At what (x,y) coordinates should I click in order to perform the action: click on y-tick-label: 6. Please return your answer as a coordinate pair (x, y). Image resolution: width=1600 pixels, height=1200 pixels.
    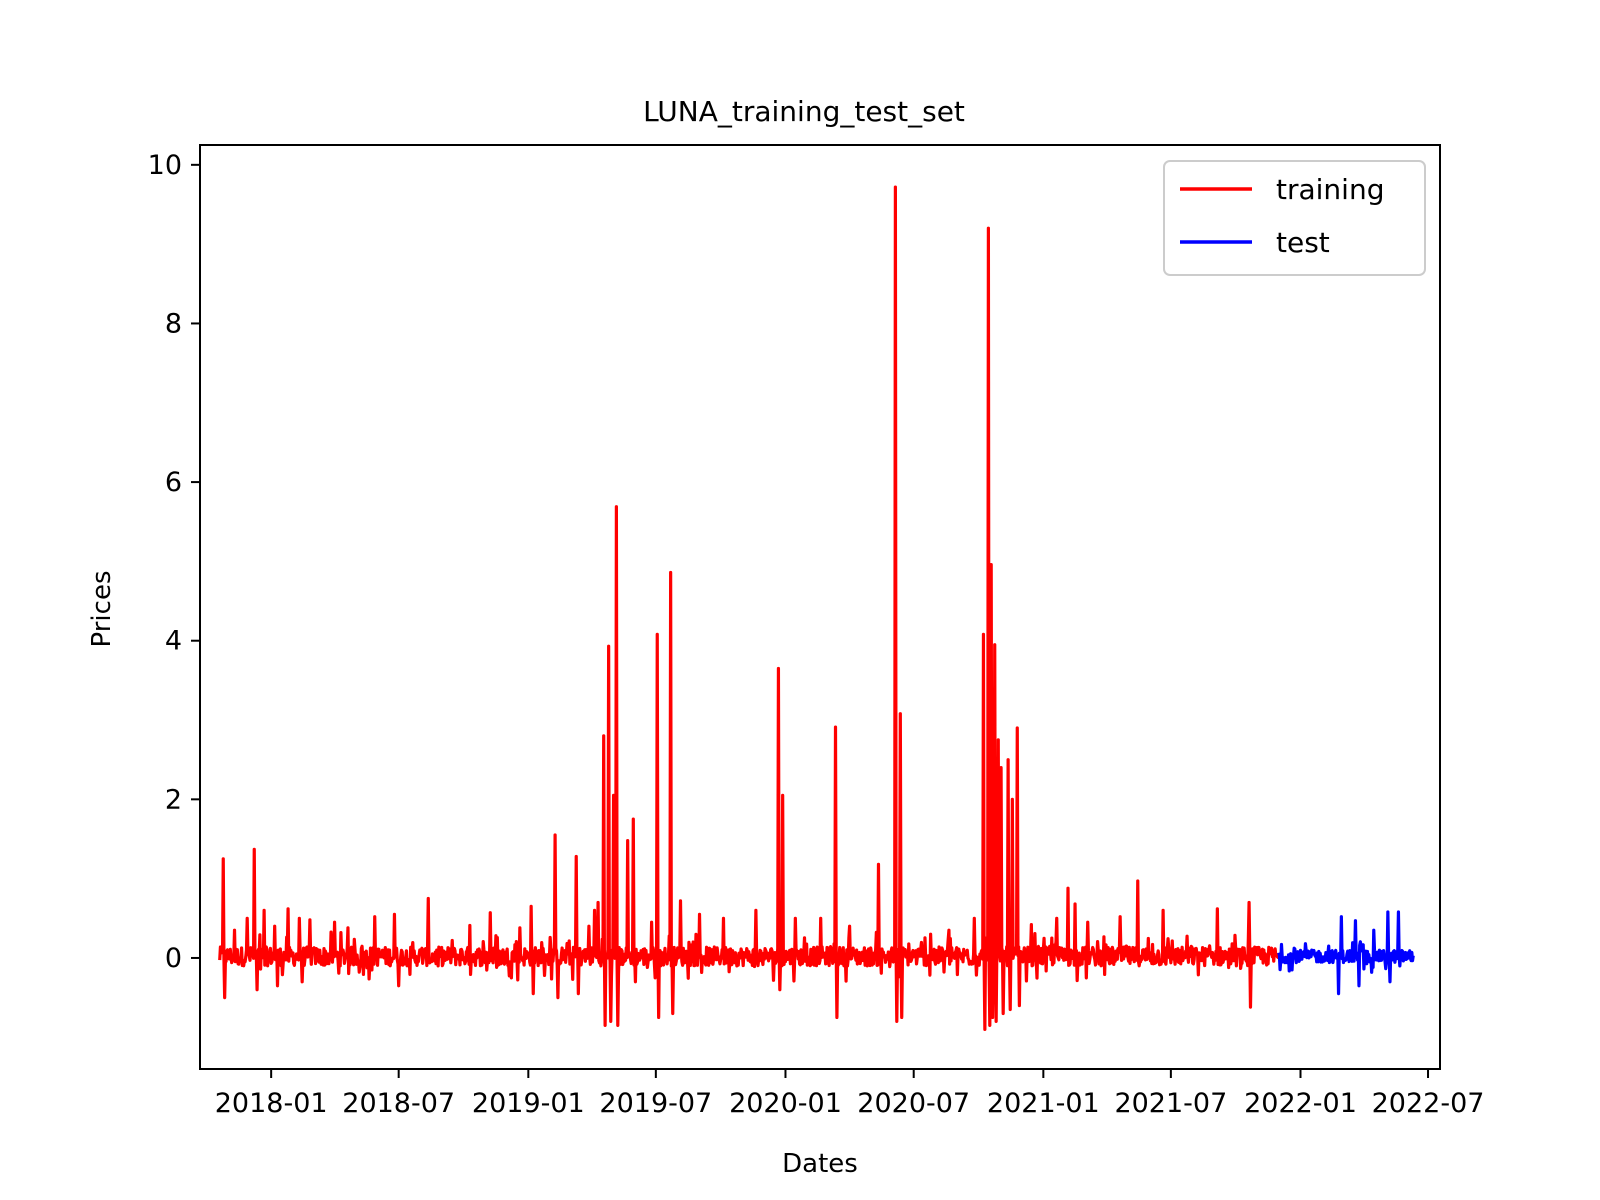
    Looking at the image, I should click on (173, 482).